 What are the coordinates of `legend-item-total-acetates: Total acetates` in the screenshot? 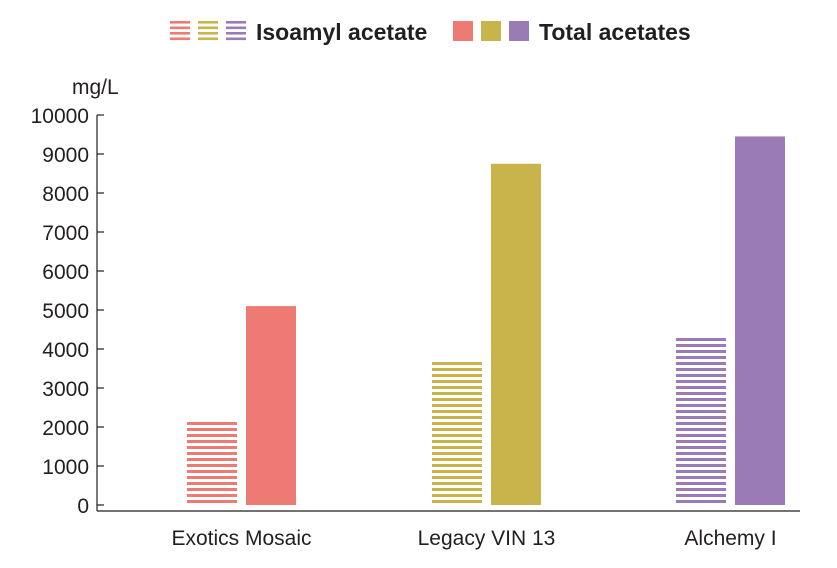 It's located at (572, 32).